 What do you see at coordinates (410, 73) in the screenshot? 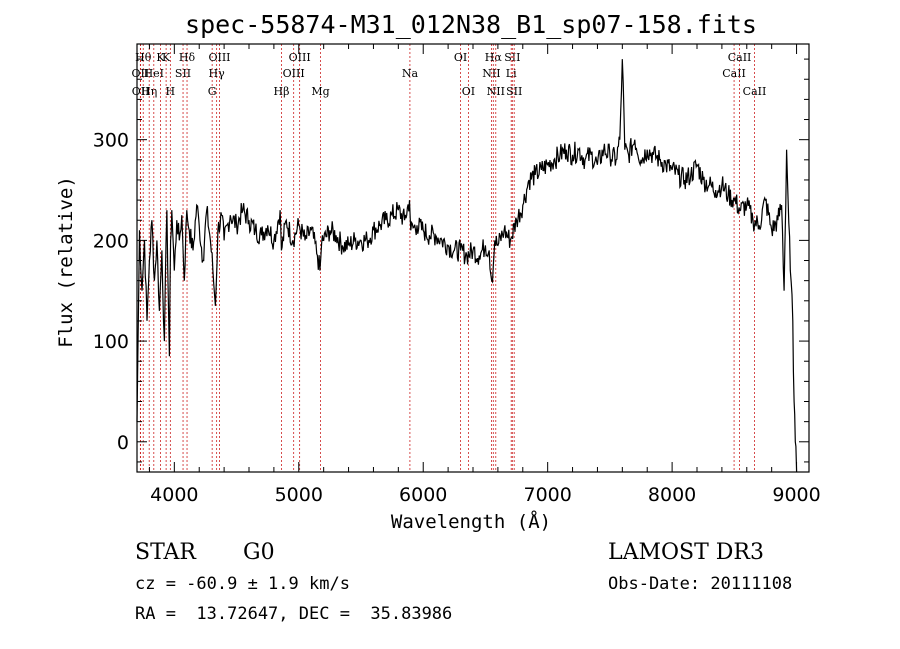
I see `line-marker-label: Na` at bounding box center [410, 73].